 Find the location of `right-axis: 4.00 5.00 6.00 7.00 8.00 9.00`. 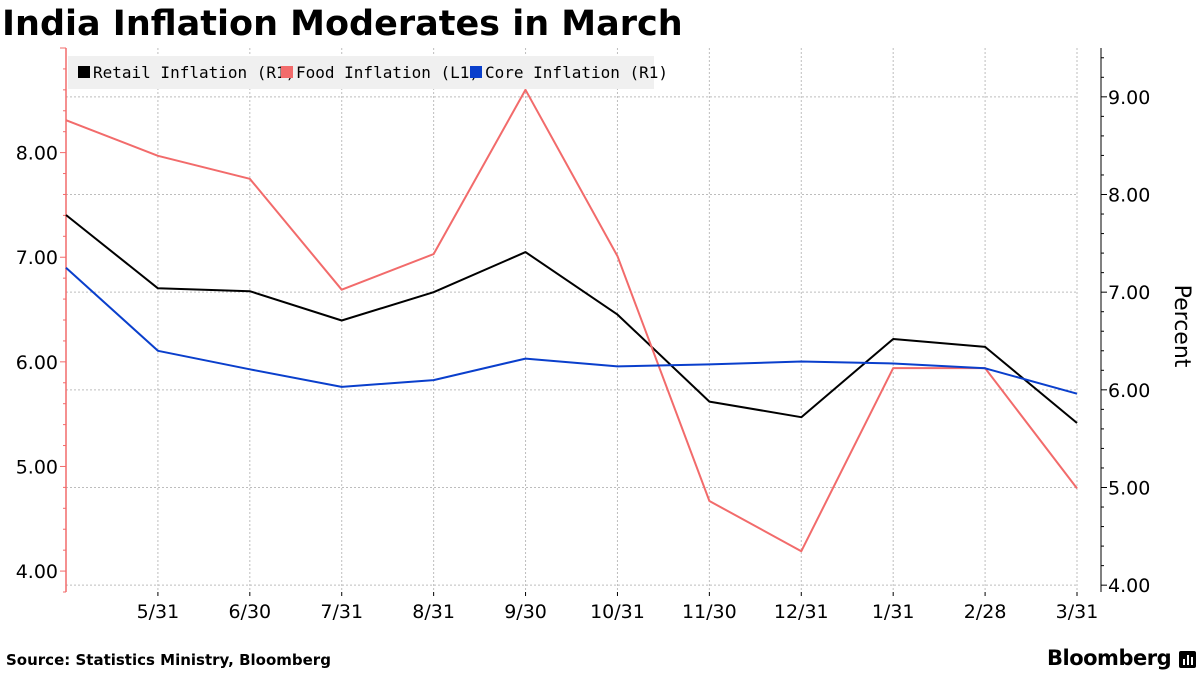

right-axis: 4.00 5.00 6.00 7.00 8.00 9.00 is located at coordinates (1125, 322).